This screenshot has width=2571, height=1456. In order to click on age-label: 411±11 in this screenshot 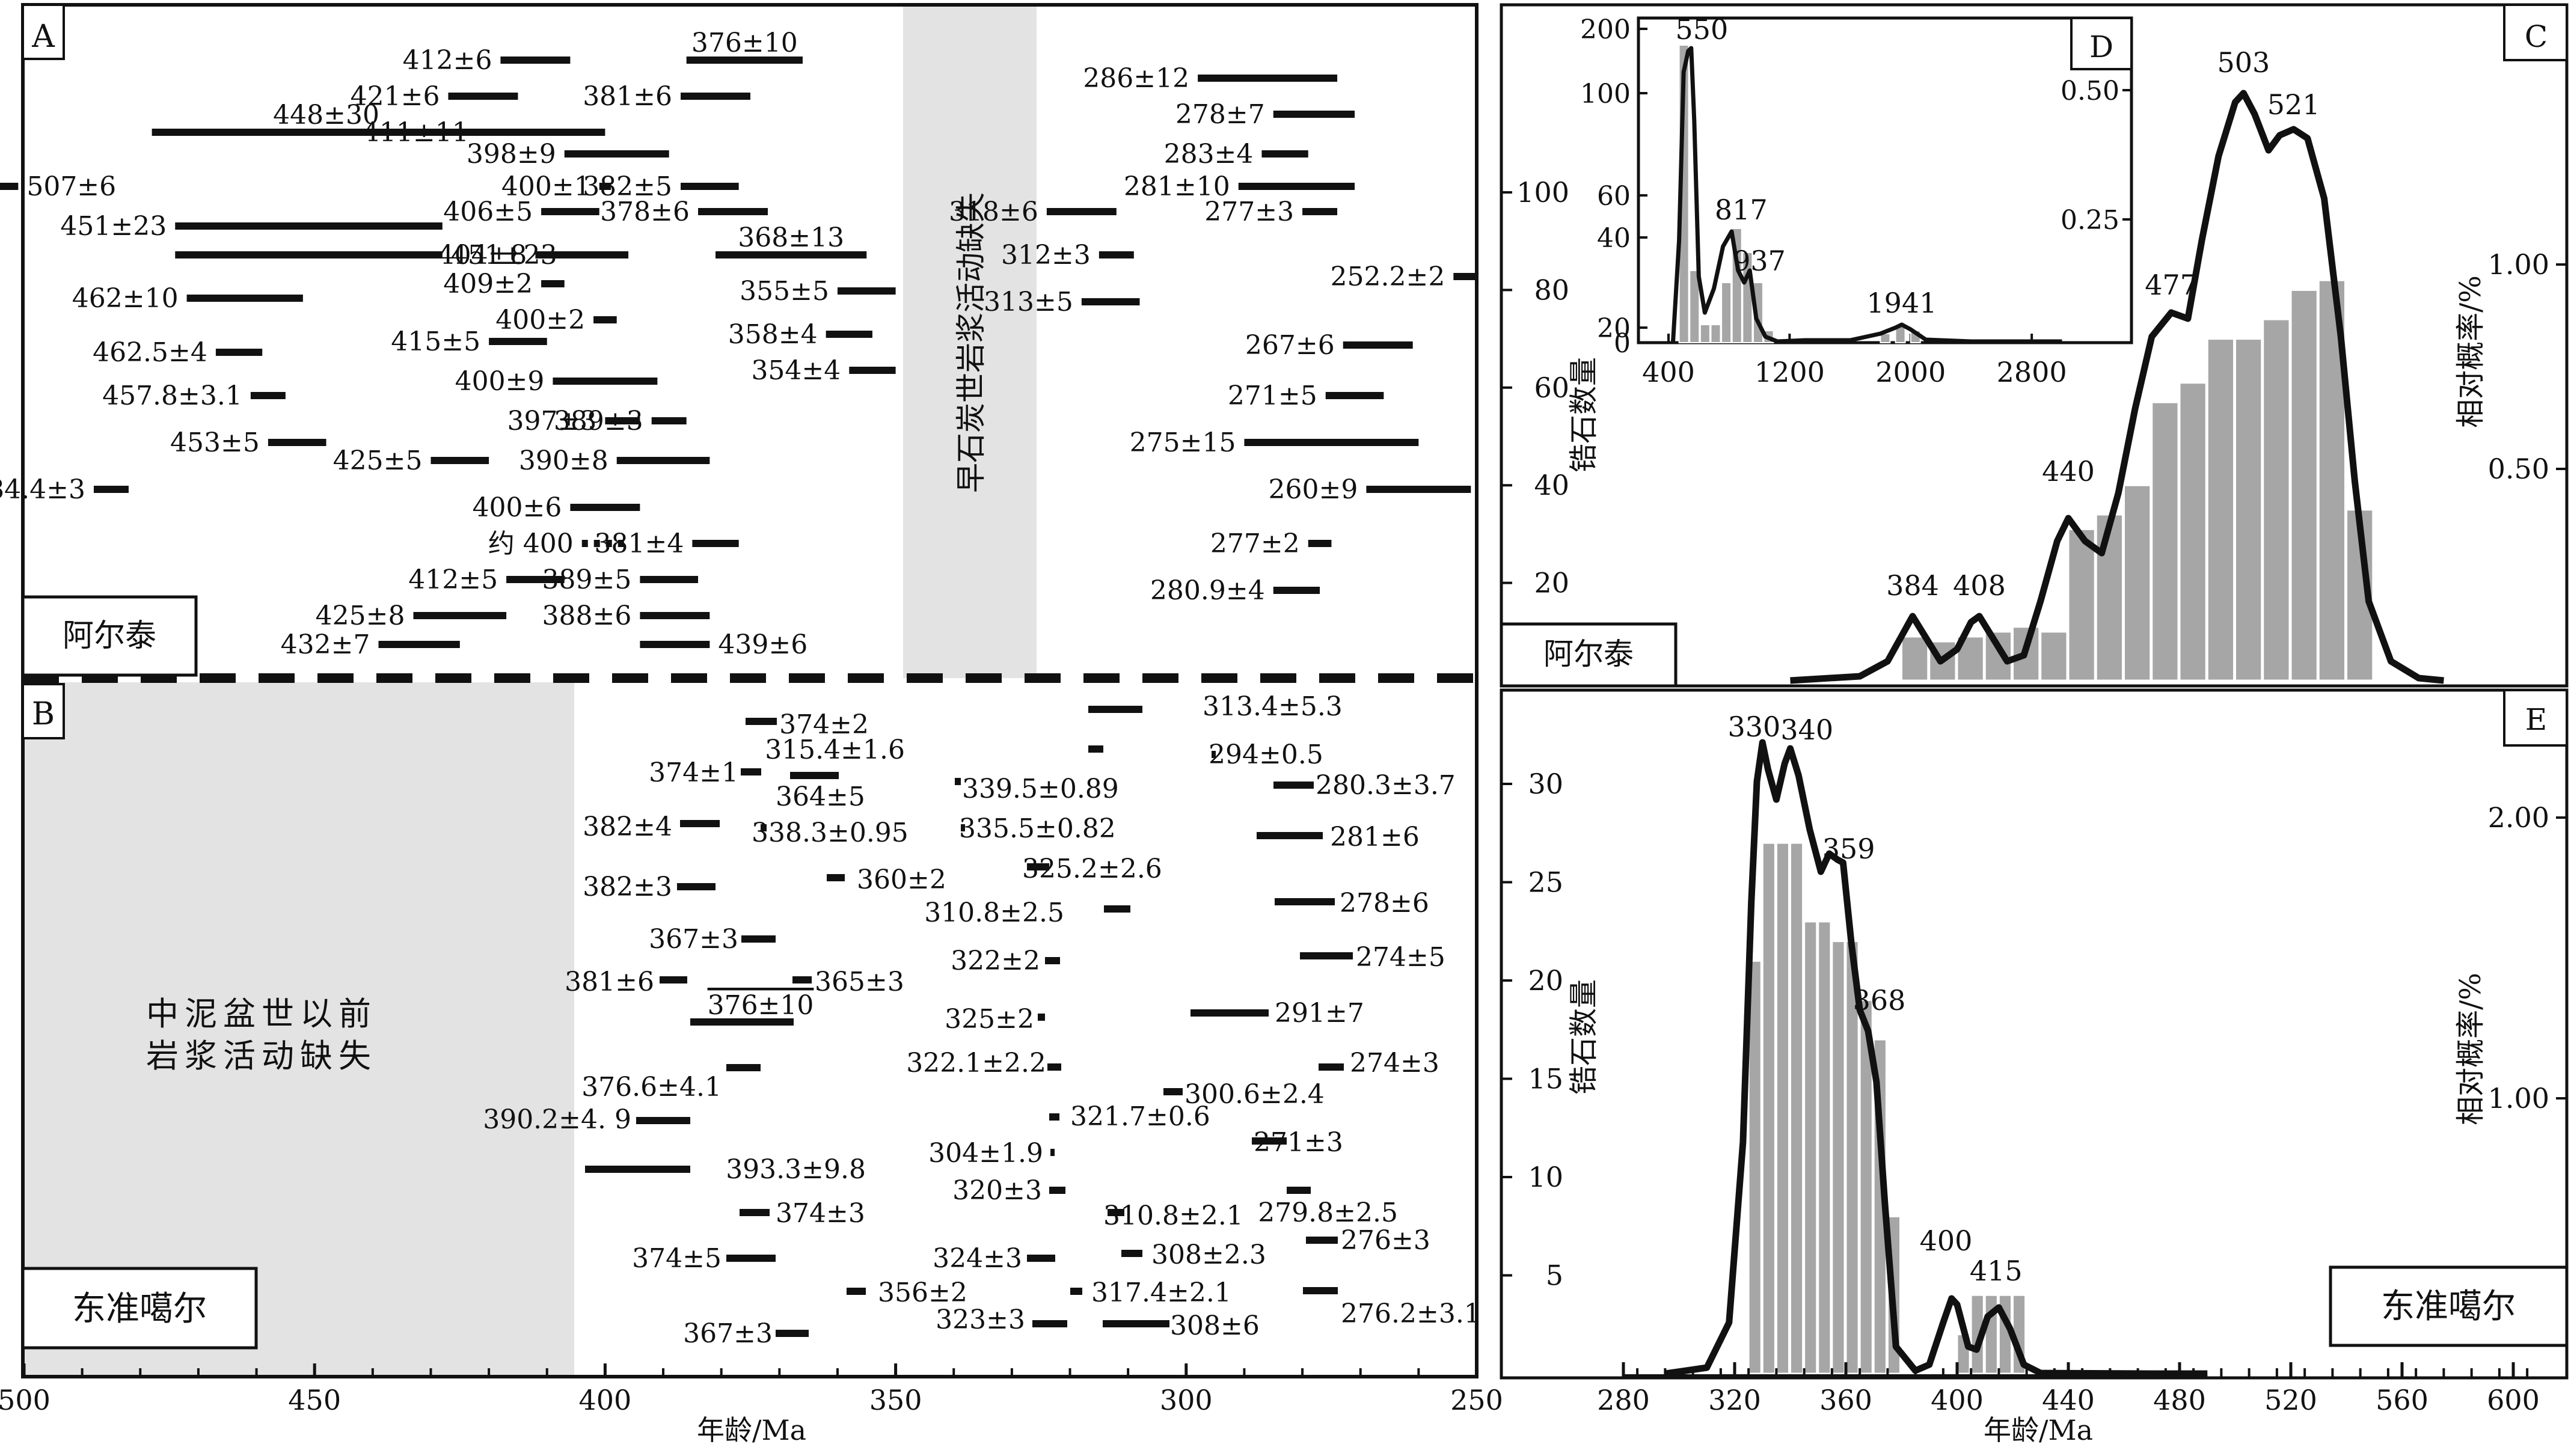, I will do `click(416, 133)`.